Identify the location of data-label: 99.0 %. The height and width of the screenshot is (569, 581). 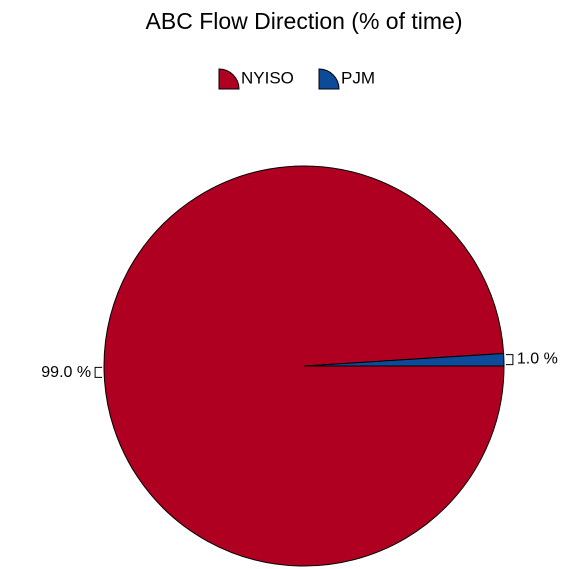
(66, 372).